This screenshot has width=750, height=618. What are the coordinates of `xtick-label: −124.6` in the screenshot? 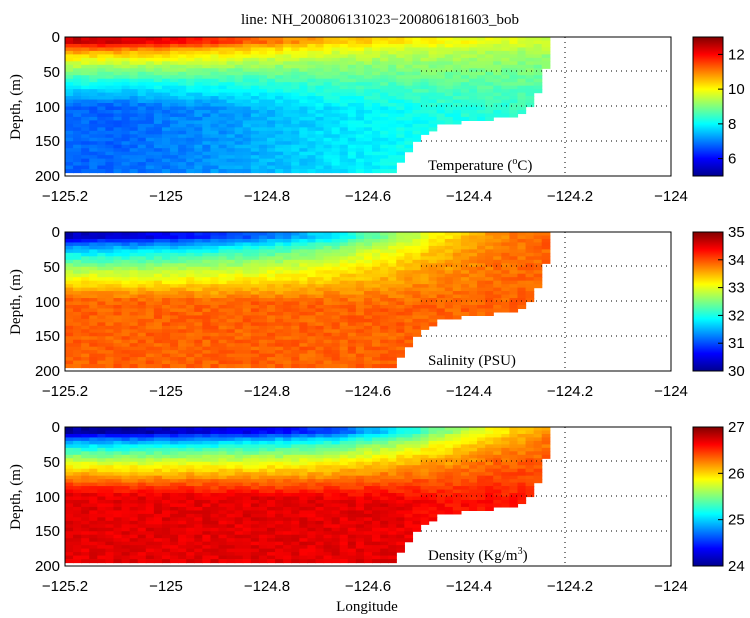 It's located at (368, 196).